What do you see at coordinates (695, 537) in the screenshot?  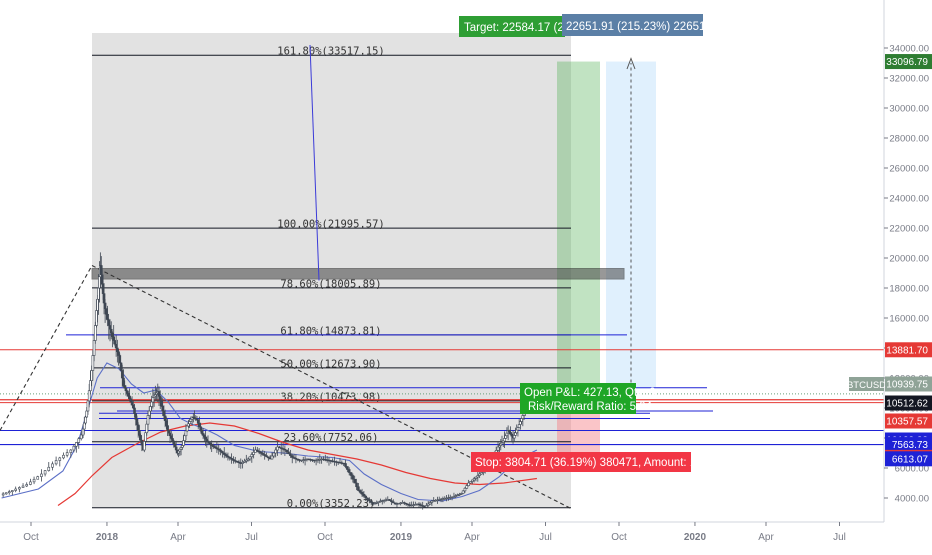 I see `x-tick-label-9: 2020` at bounding box center [695, 537].